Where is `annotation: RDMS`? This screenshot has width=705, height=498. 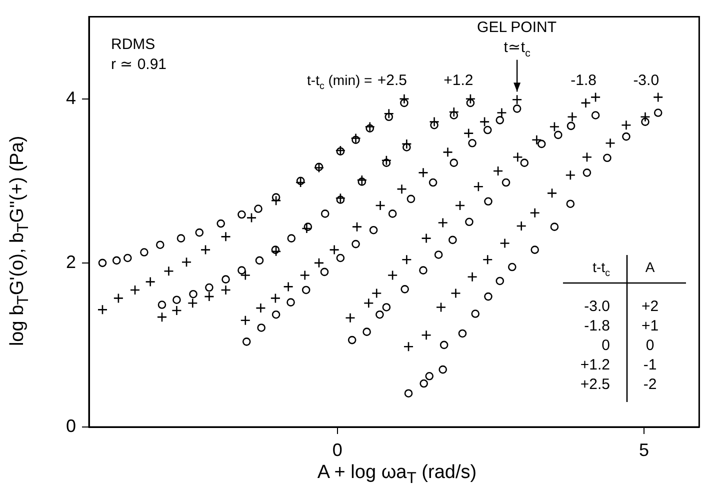 annotation: RDMS is located at coordinates (133, 44).